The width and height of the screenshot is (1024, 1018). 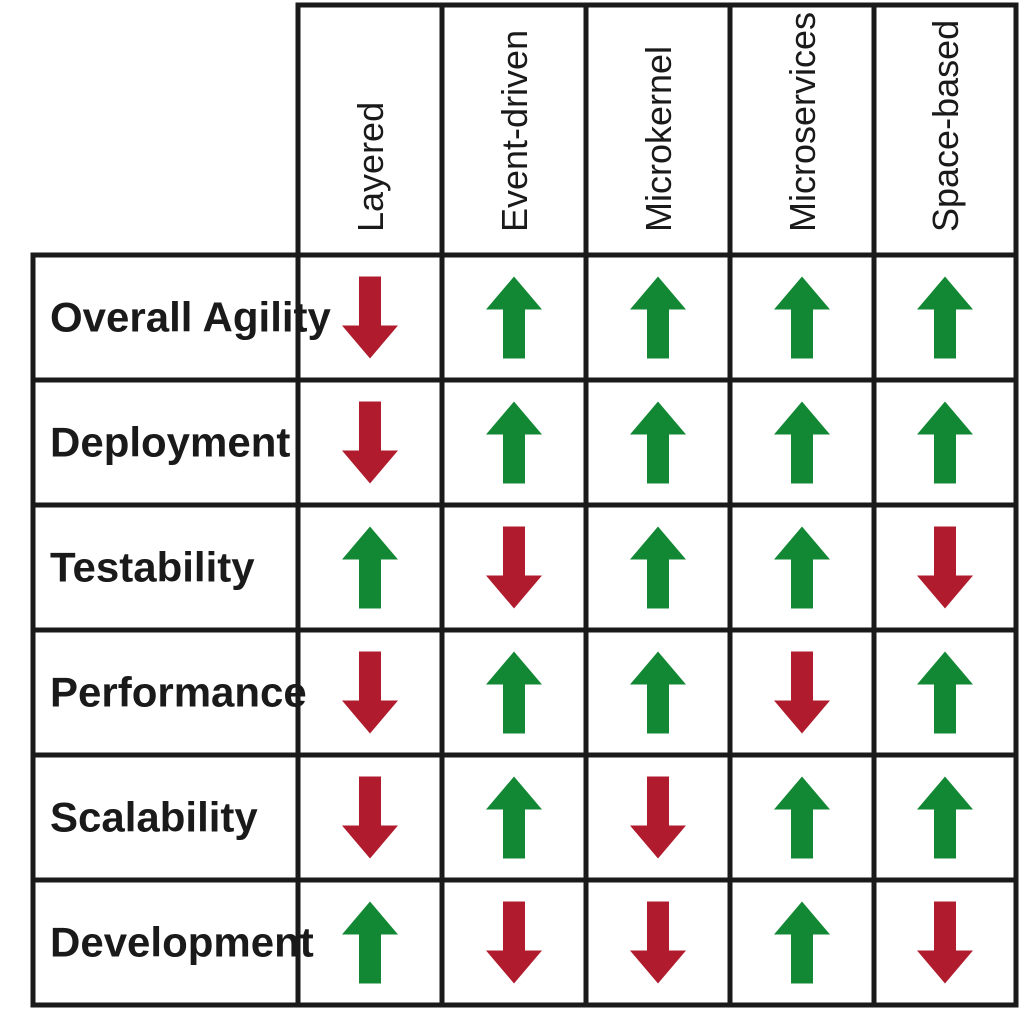 What do you see at coordinates (182, 942) in the screenshot?
I see `row-label: Development` at bounding box center [182, 942].